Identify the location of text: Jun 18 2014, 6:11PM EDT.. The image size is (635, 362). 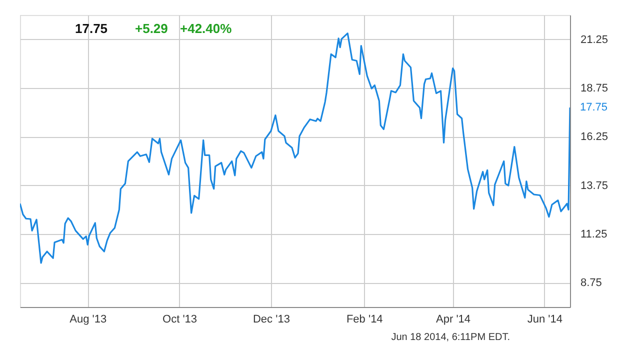
(450, 337).